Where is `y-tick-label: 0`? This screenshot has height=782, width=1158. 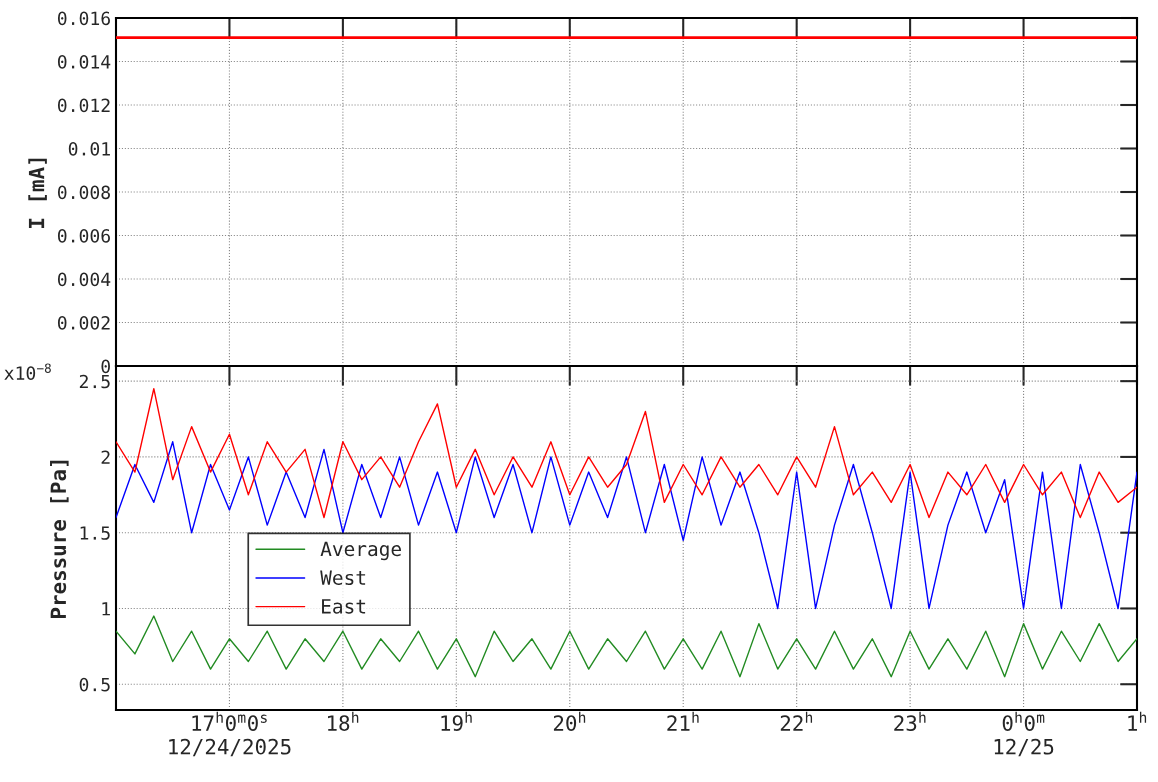
y-tick-label: 0 is located at coordinates (105, 366).